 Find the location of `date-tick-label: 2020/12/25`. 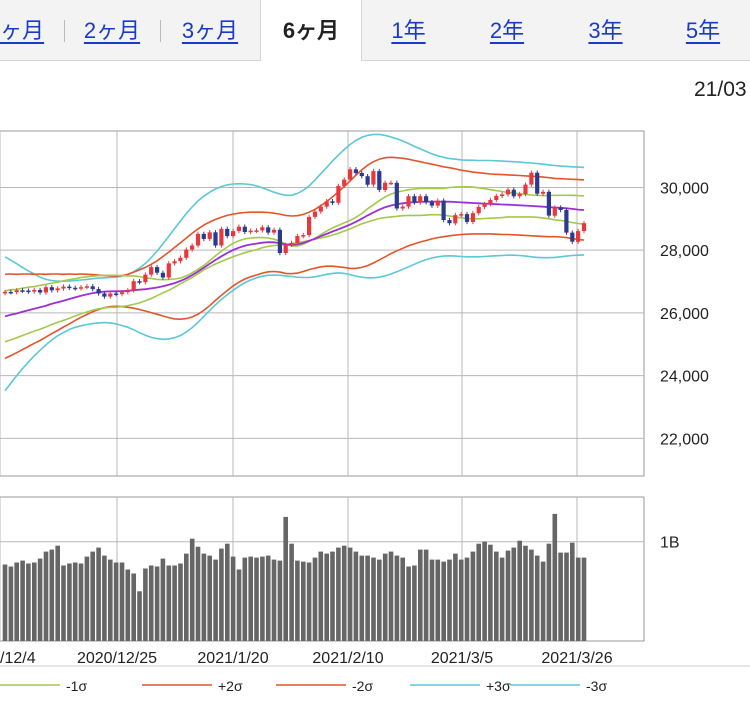

date-tick-label: 2020/12/25 is located at coordinates (117, 658).